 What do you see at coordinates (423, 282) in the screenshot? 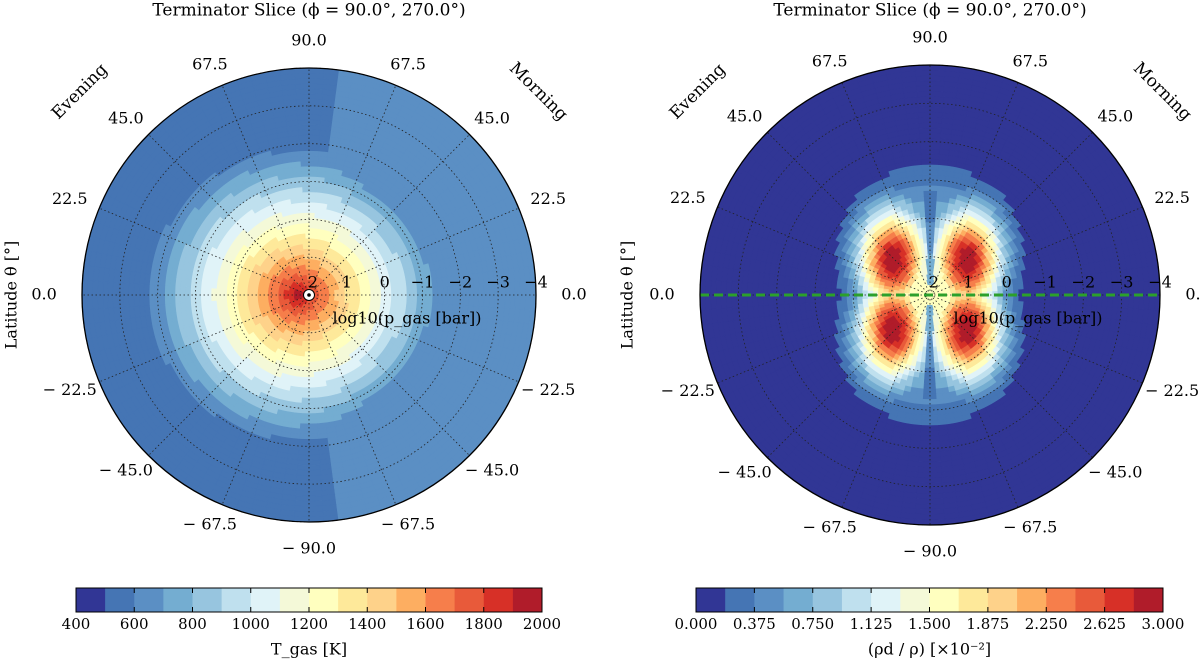
I see `radial-tick-label: −1` at bounding box center [423, 282].